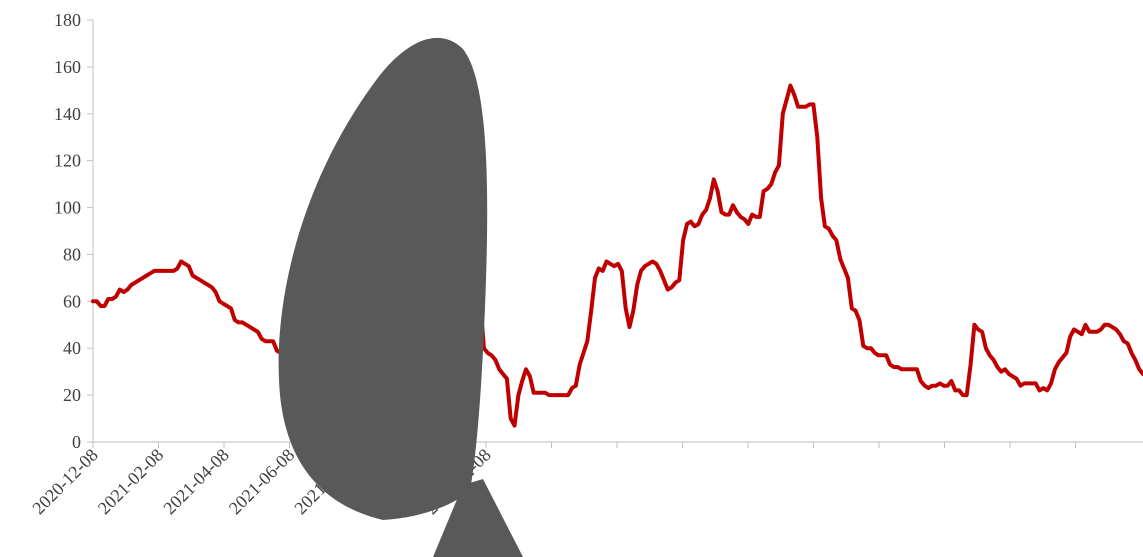  I want to click on y-axis: 0 20 40 60 80 100 120 140 160 180, so click(74, 231).